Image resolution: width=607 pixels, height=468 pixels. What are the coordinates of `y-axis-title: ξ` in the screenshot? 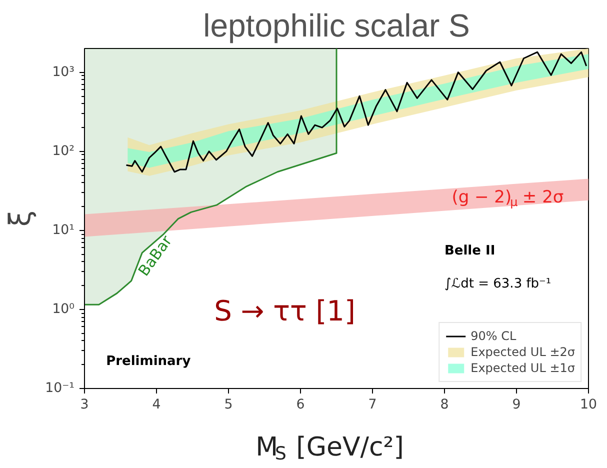 It's located at (20, 218).